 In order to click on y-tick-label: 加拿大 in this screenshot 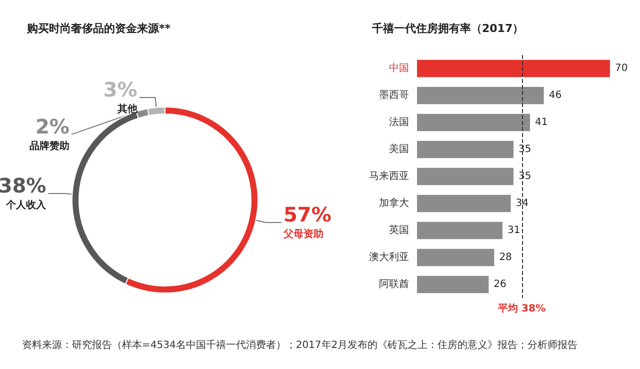, I will do `click(394, 203)`.